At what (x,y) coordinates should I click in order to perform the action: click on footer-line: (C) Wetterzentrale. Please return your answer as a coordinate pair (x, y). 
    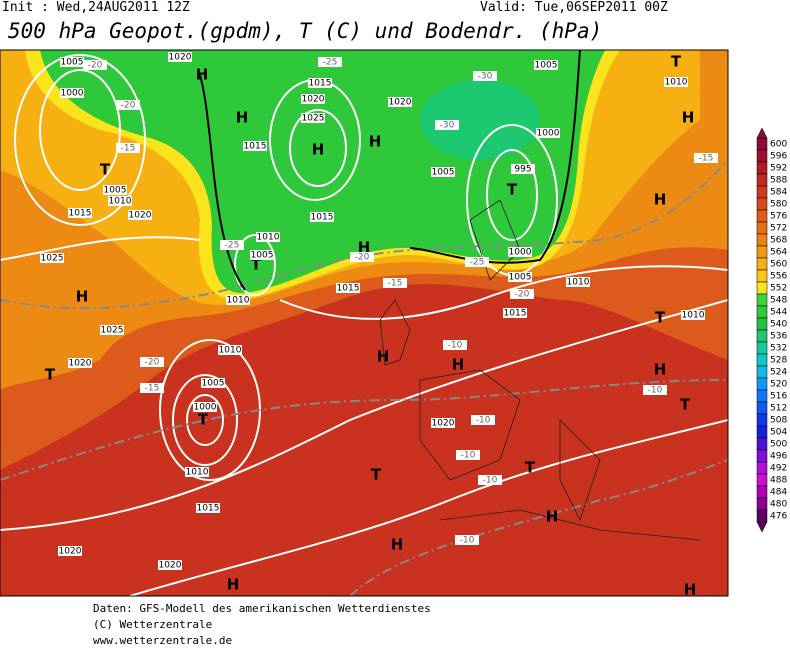
    Looking at the image, I should click on (152, 624).